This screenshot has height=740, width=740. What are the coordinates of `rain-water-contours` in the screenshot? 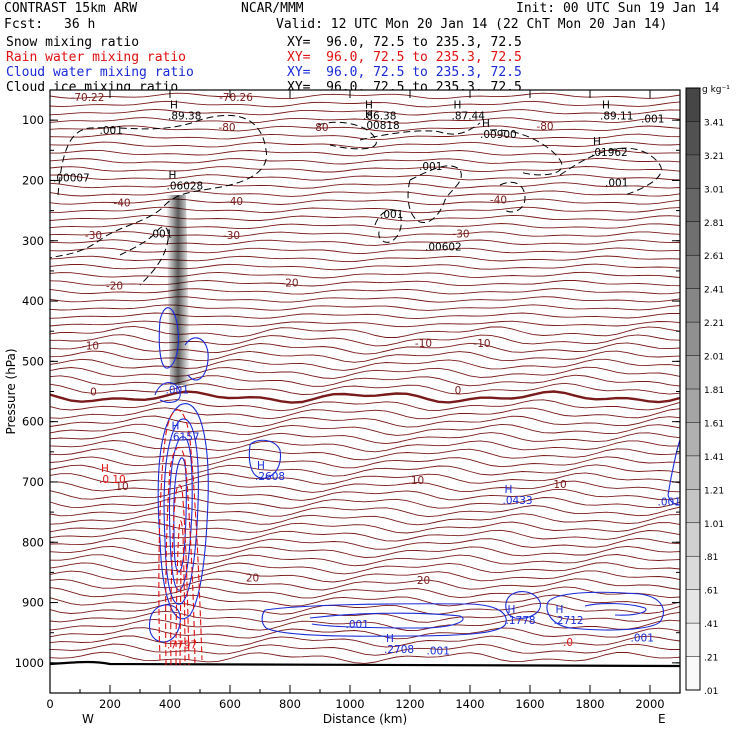 It's located at (180, 537).